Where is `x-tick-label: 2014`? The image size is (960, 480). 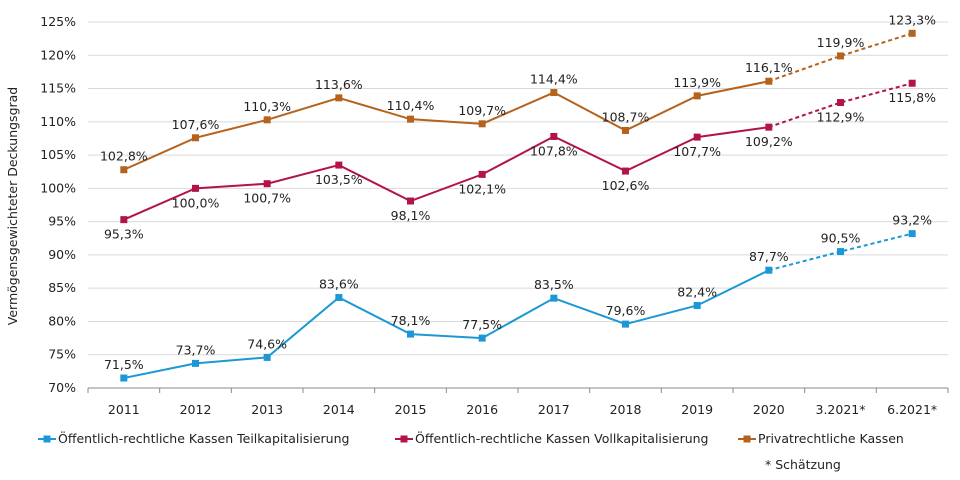
x-tick-label: 2014 is located at coordinates (339, 409).